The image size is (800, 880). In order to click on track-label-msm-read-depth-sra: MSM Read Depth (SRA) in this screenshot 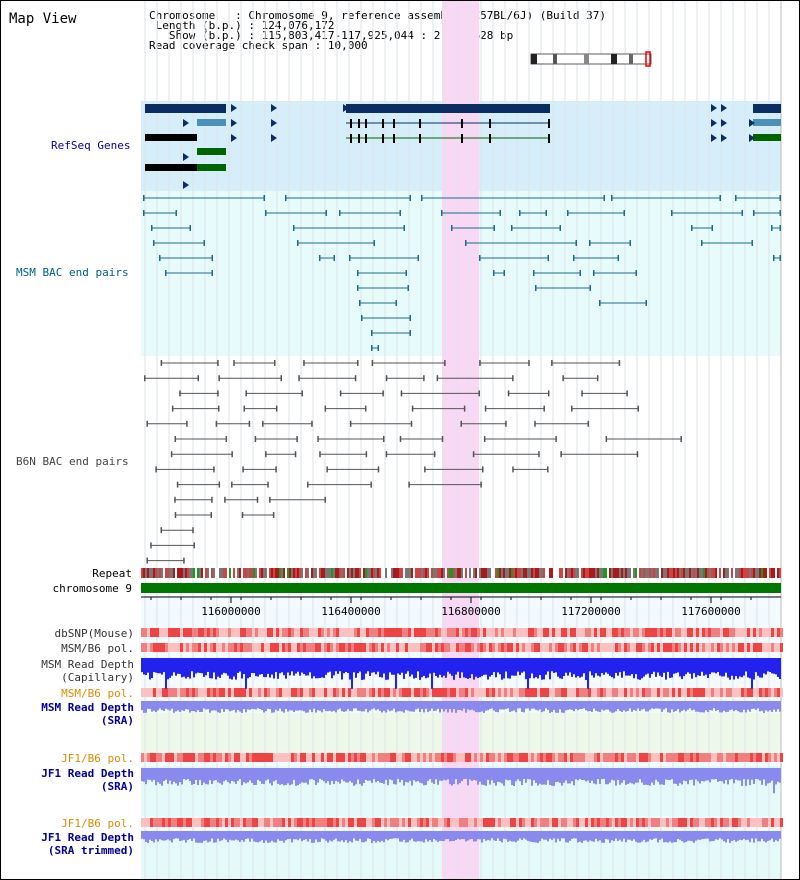, I will do `click(87, 714)`.